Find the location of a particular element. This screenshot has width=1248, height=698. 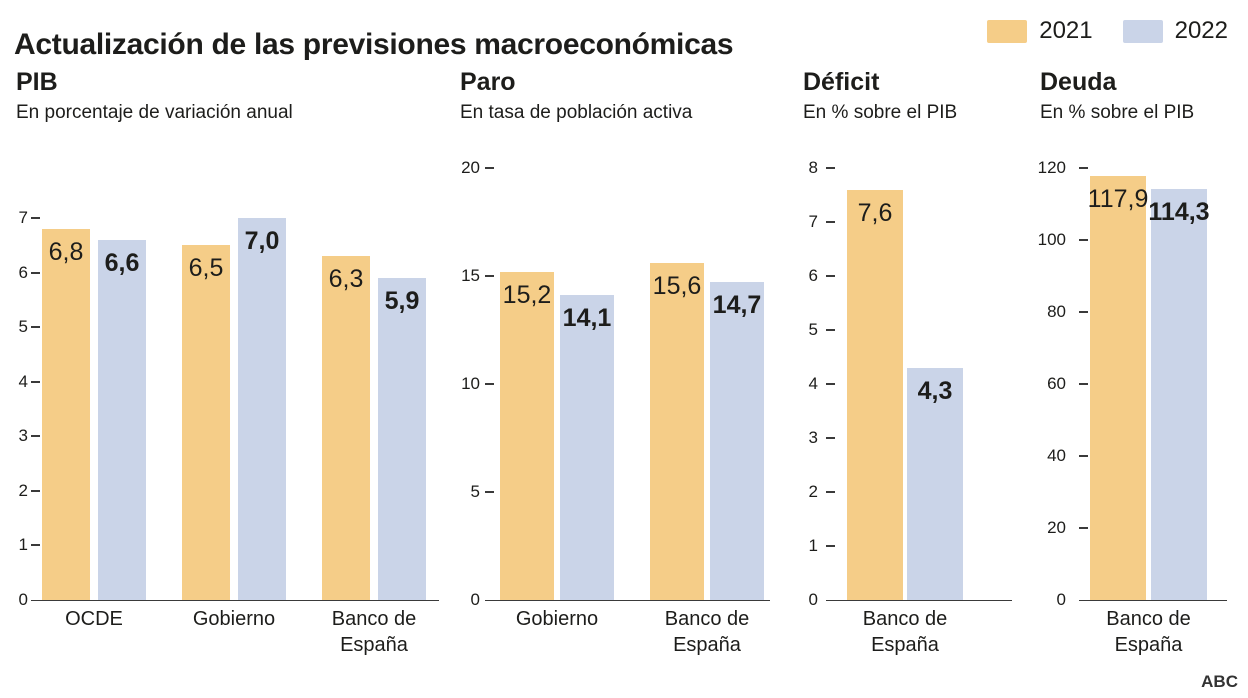

value-label: 14,1 is located at coordinates (587, 318).